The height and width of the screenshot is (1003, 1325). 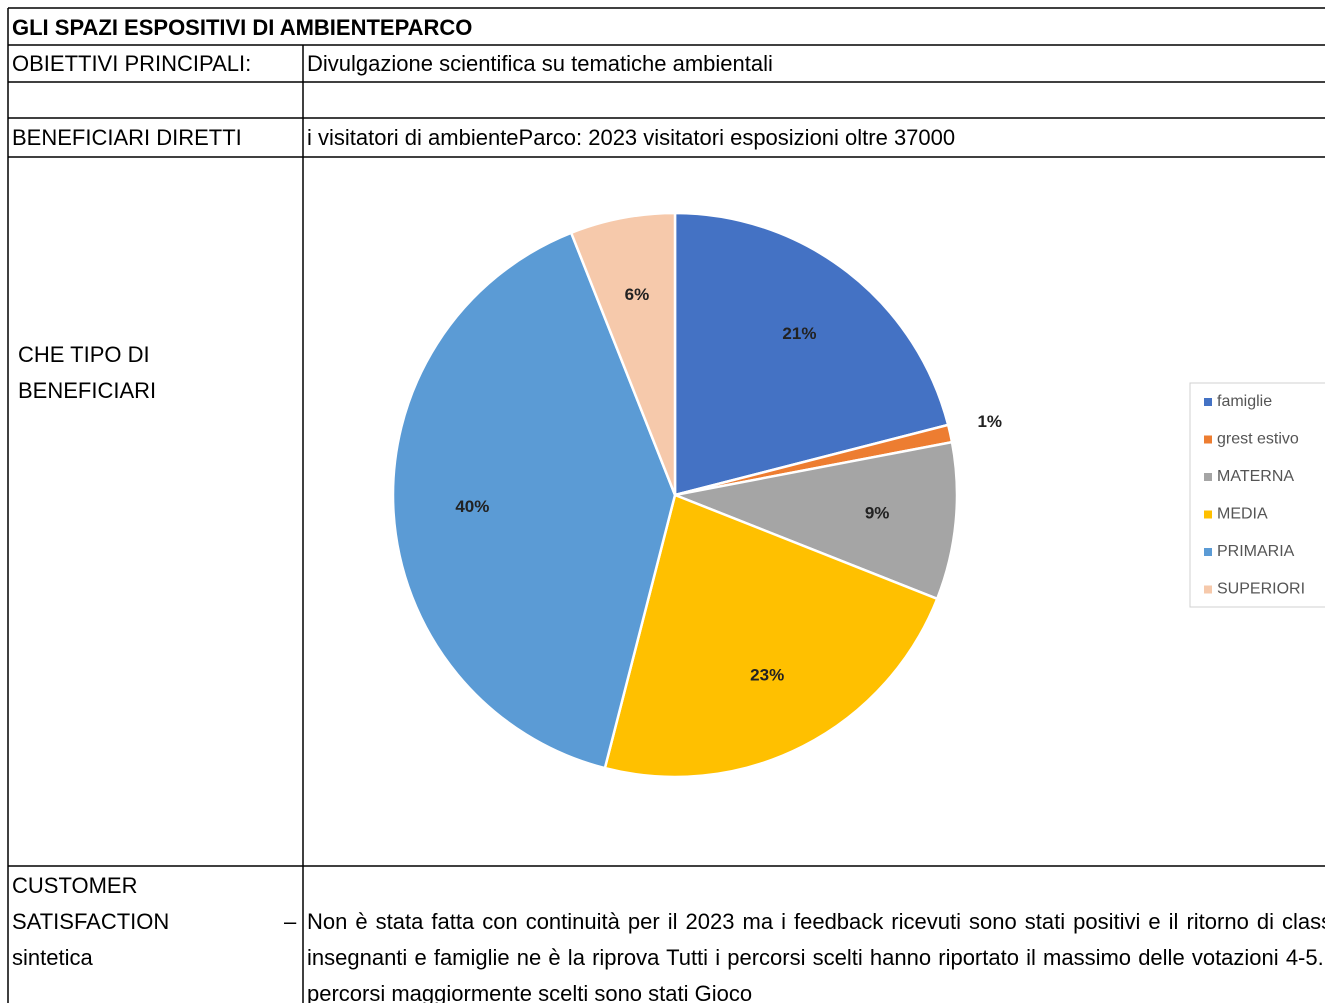 I want to click on data-label: 21%, so click(x=799, y=333).